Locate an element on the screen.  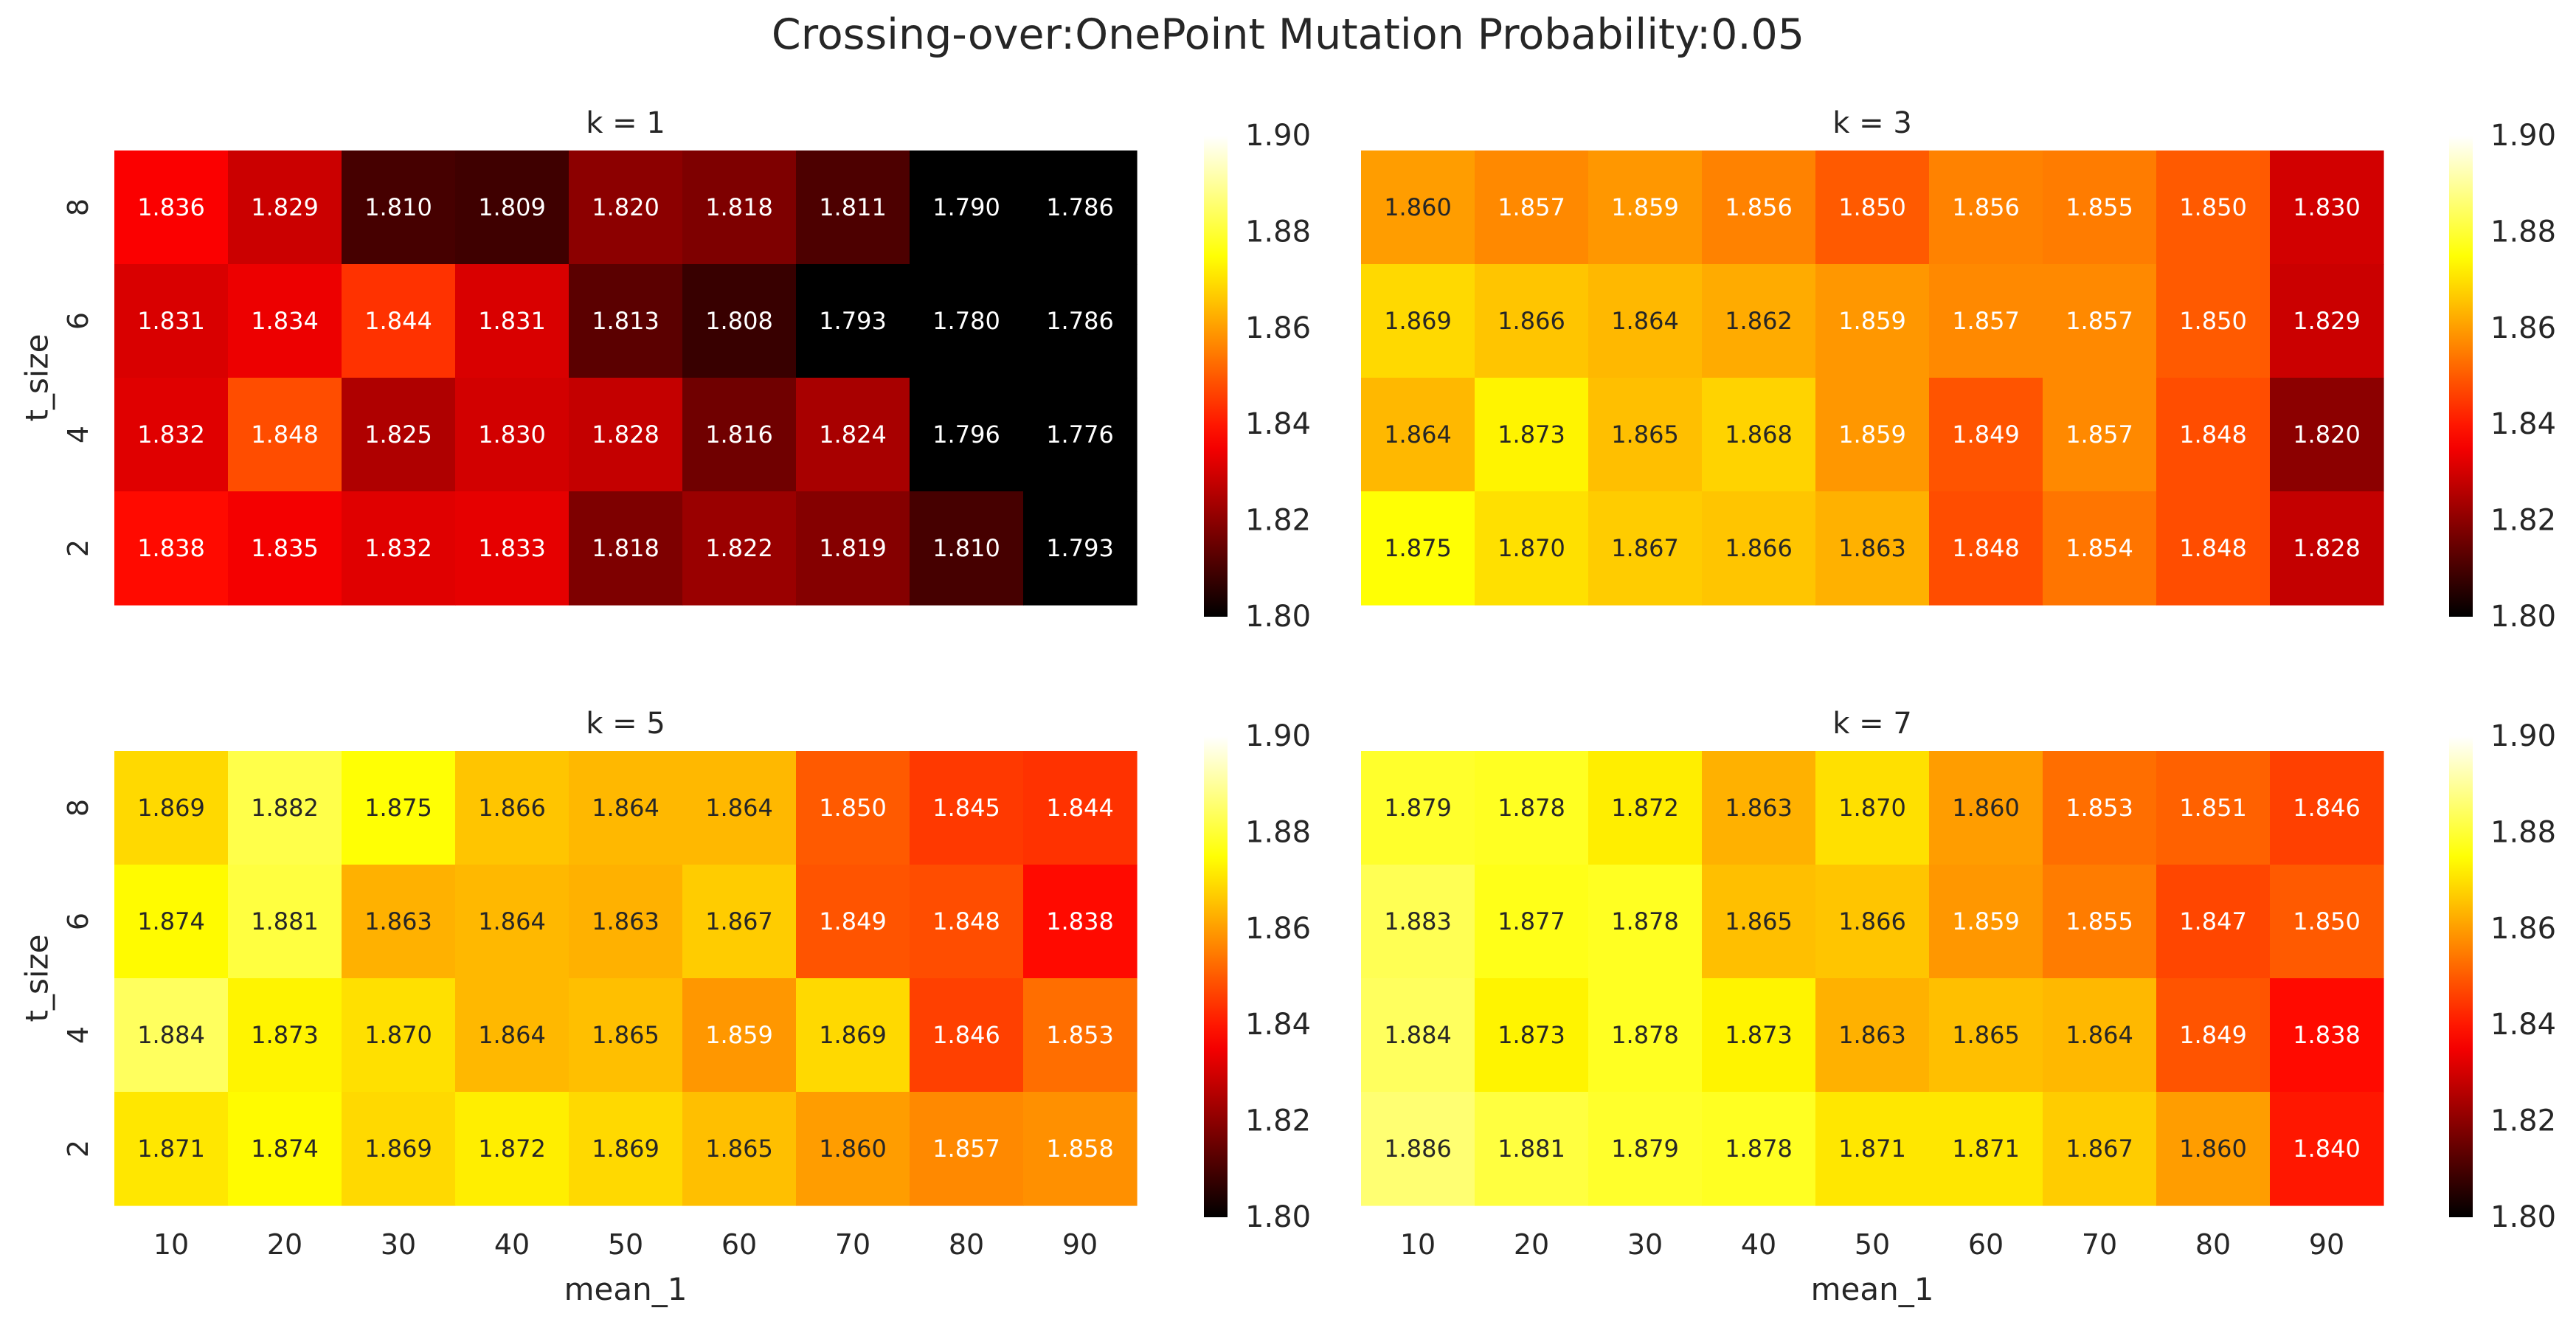
cell-value-label: 1.871 is located at coordinates (1986, 1149).